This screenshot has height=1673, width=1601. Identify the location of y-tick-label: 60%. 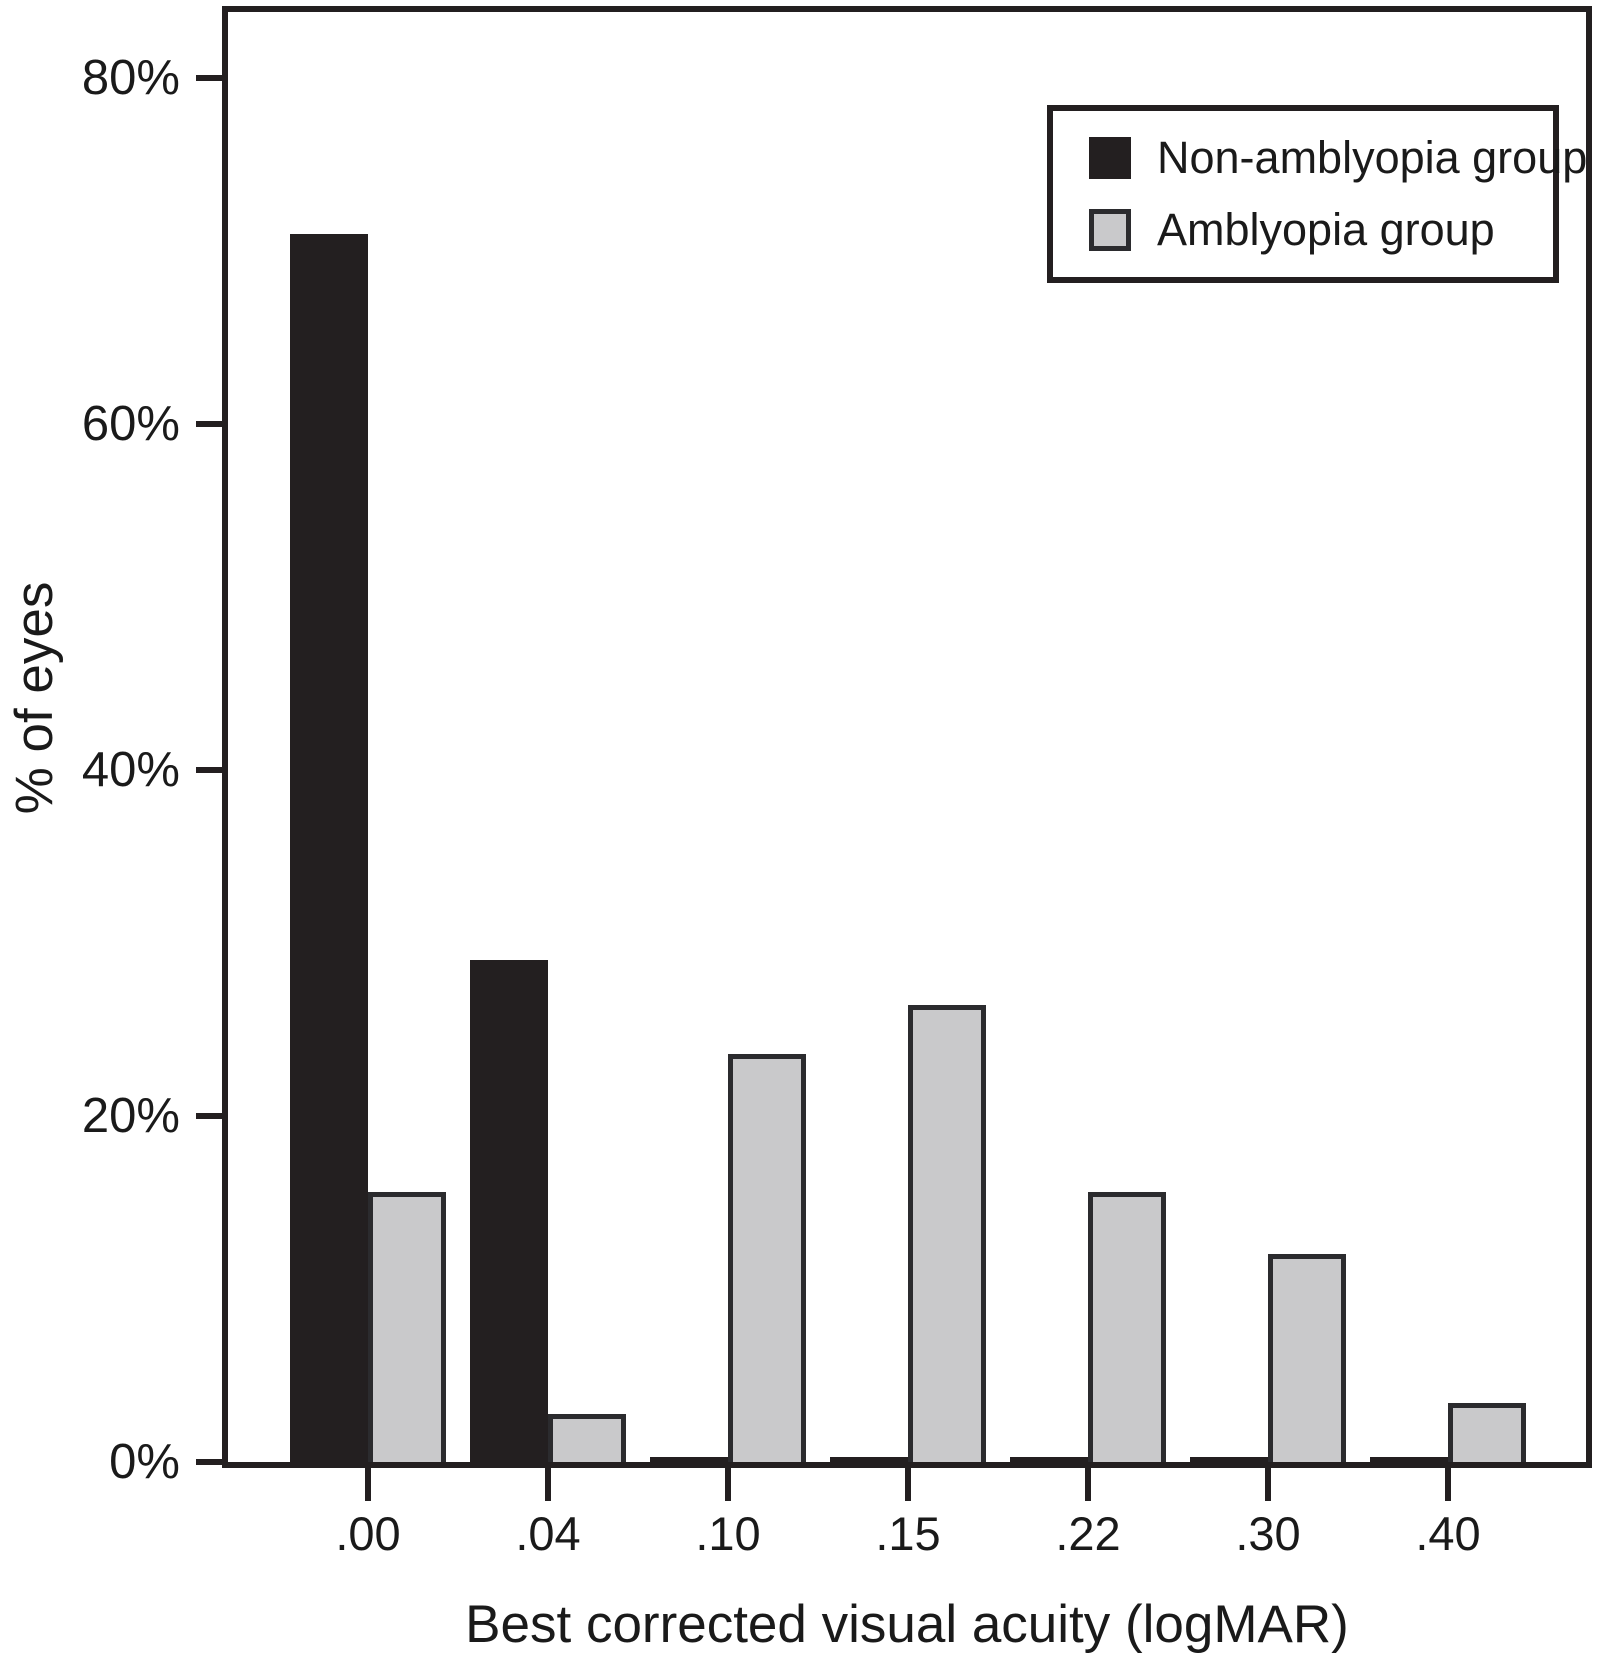
(130, 424).